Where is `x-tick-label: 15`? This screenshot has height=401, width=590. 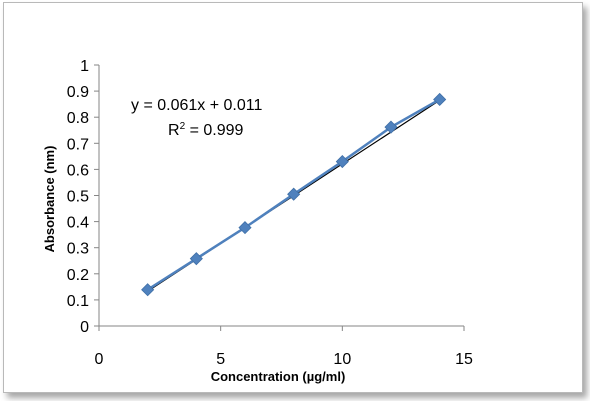 x-tick-label: 15 is located at coordinates (464, 359).